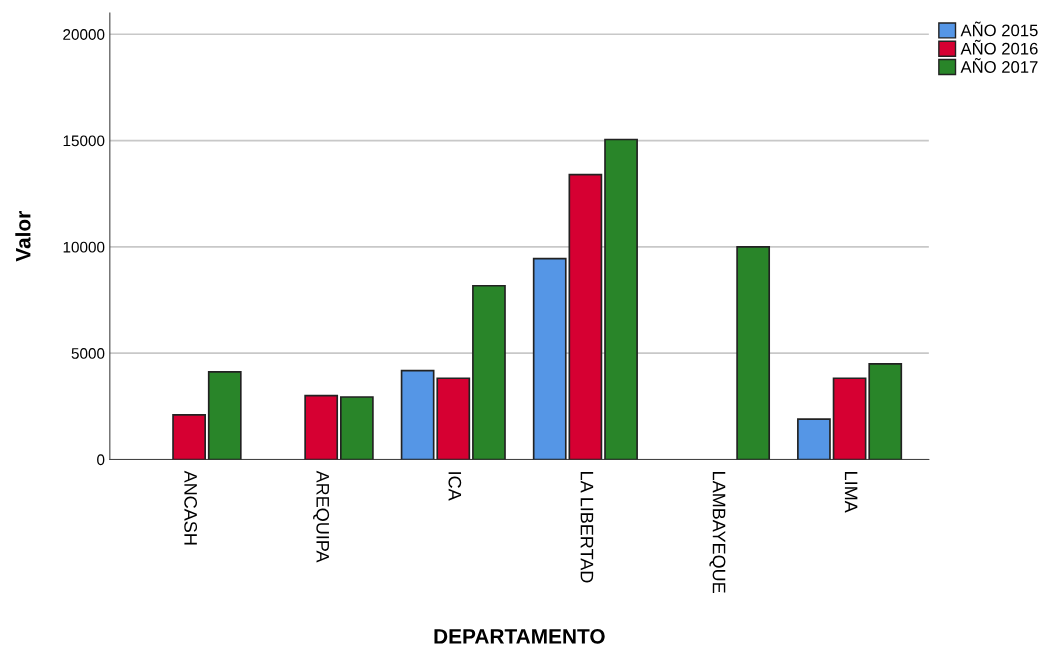 This screenshot has width=1046, height=649. I want to click on y-tick-label: 10000, so click(84, 247).